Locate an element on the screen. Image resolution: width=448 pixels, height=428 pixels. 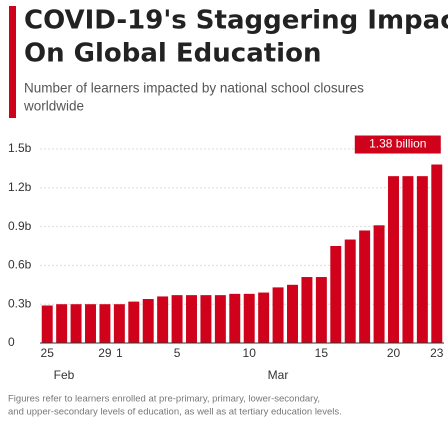
y-tick-label: 0.3b is located at coordinates (20, 303).